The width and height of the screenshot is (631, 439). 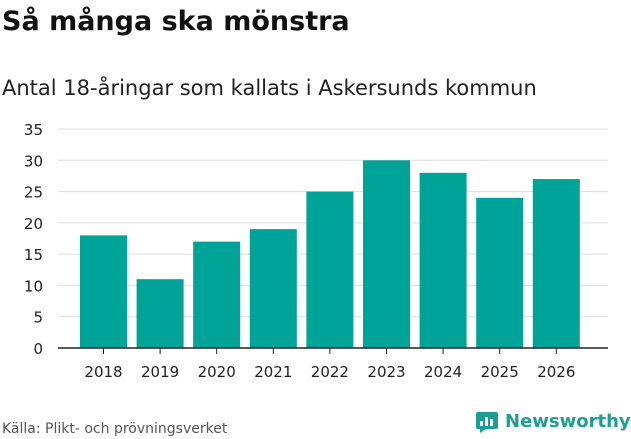 What do you see at coordinates (33, 193) in the screenshot?
I see `y-tick-label: 25` at bounding box center [33, 193].